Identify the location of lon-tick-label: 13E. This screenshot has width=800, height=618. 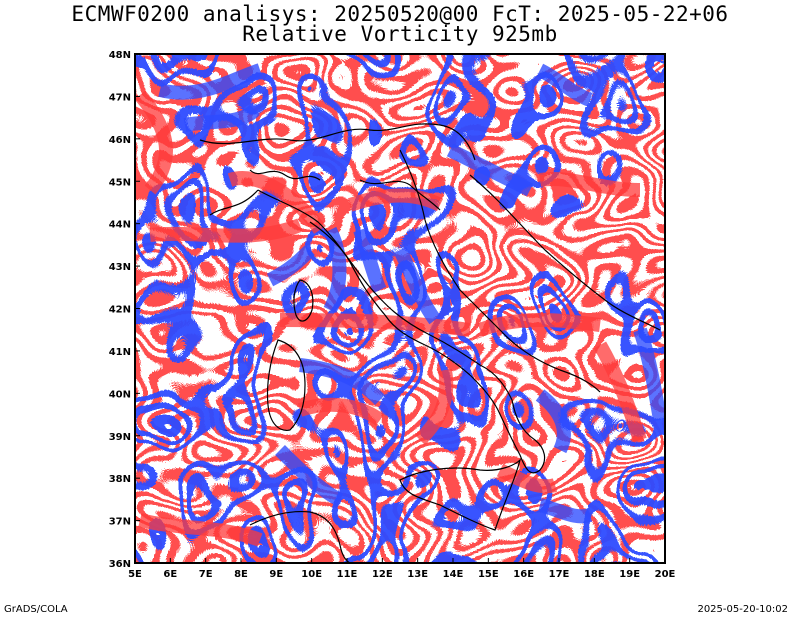
(417, 574).